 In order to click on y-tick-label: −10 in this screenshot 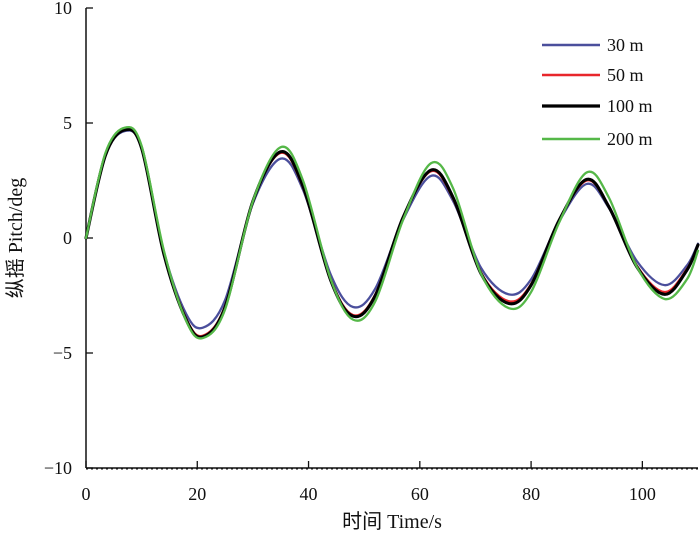, I will do `click(58, 468)`.